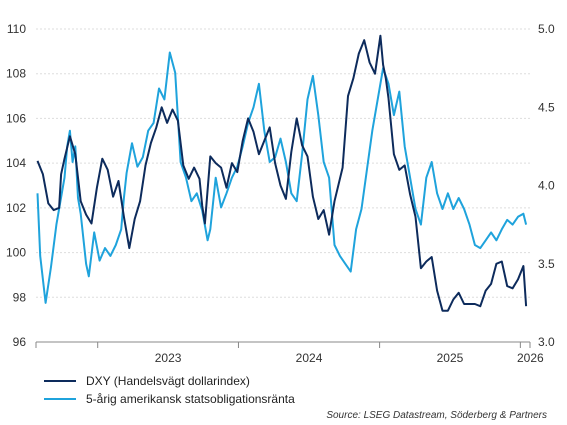  What do you see at coordinates (16, 29) in the screenshot?
I see `left-y-tick-label: 110` at bounding box center [16, 29].